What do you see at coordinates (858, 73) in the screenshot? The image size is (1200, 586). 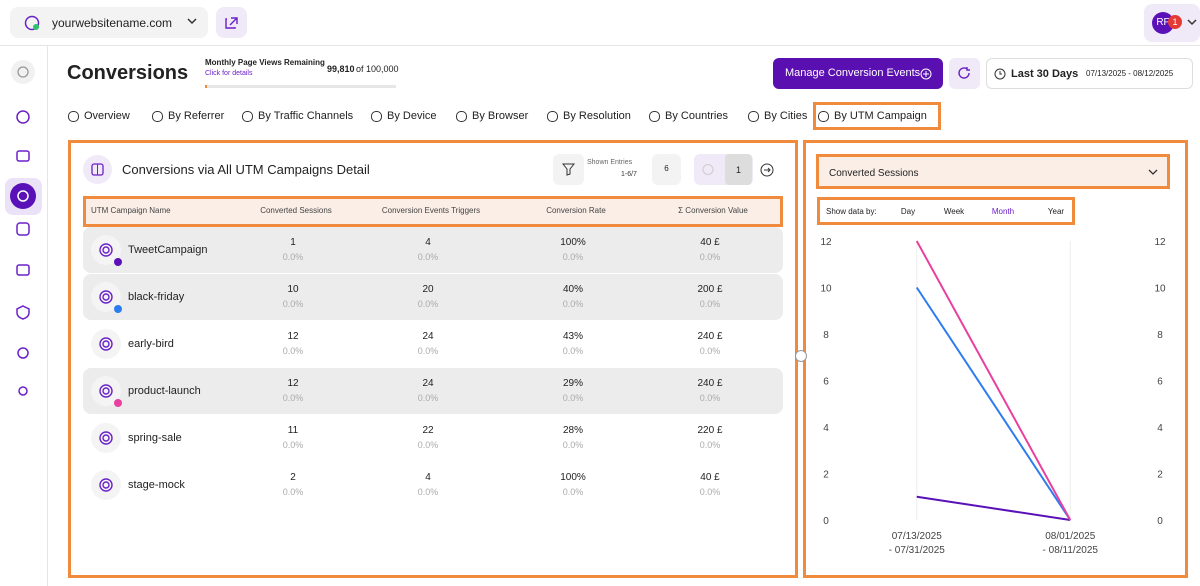 I see `manage-button: Manage Conversion Events` at bounding box center [858, 73].